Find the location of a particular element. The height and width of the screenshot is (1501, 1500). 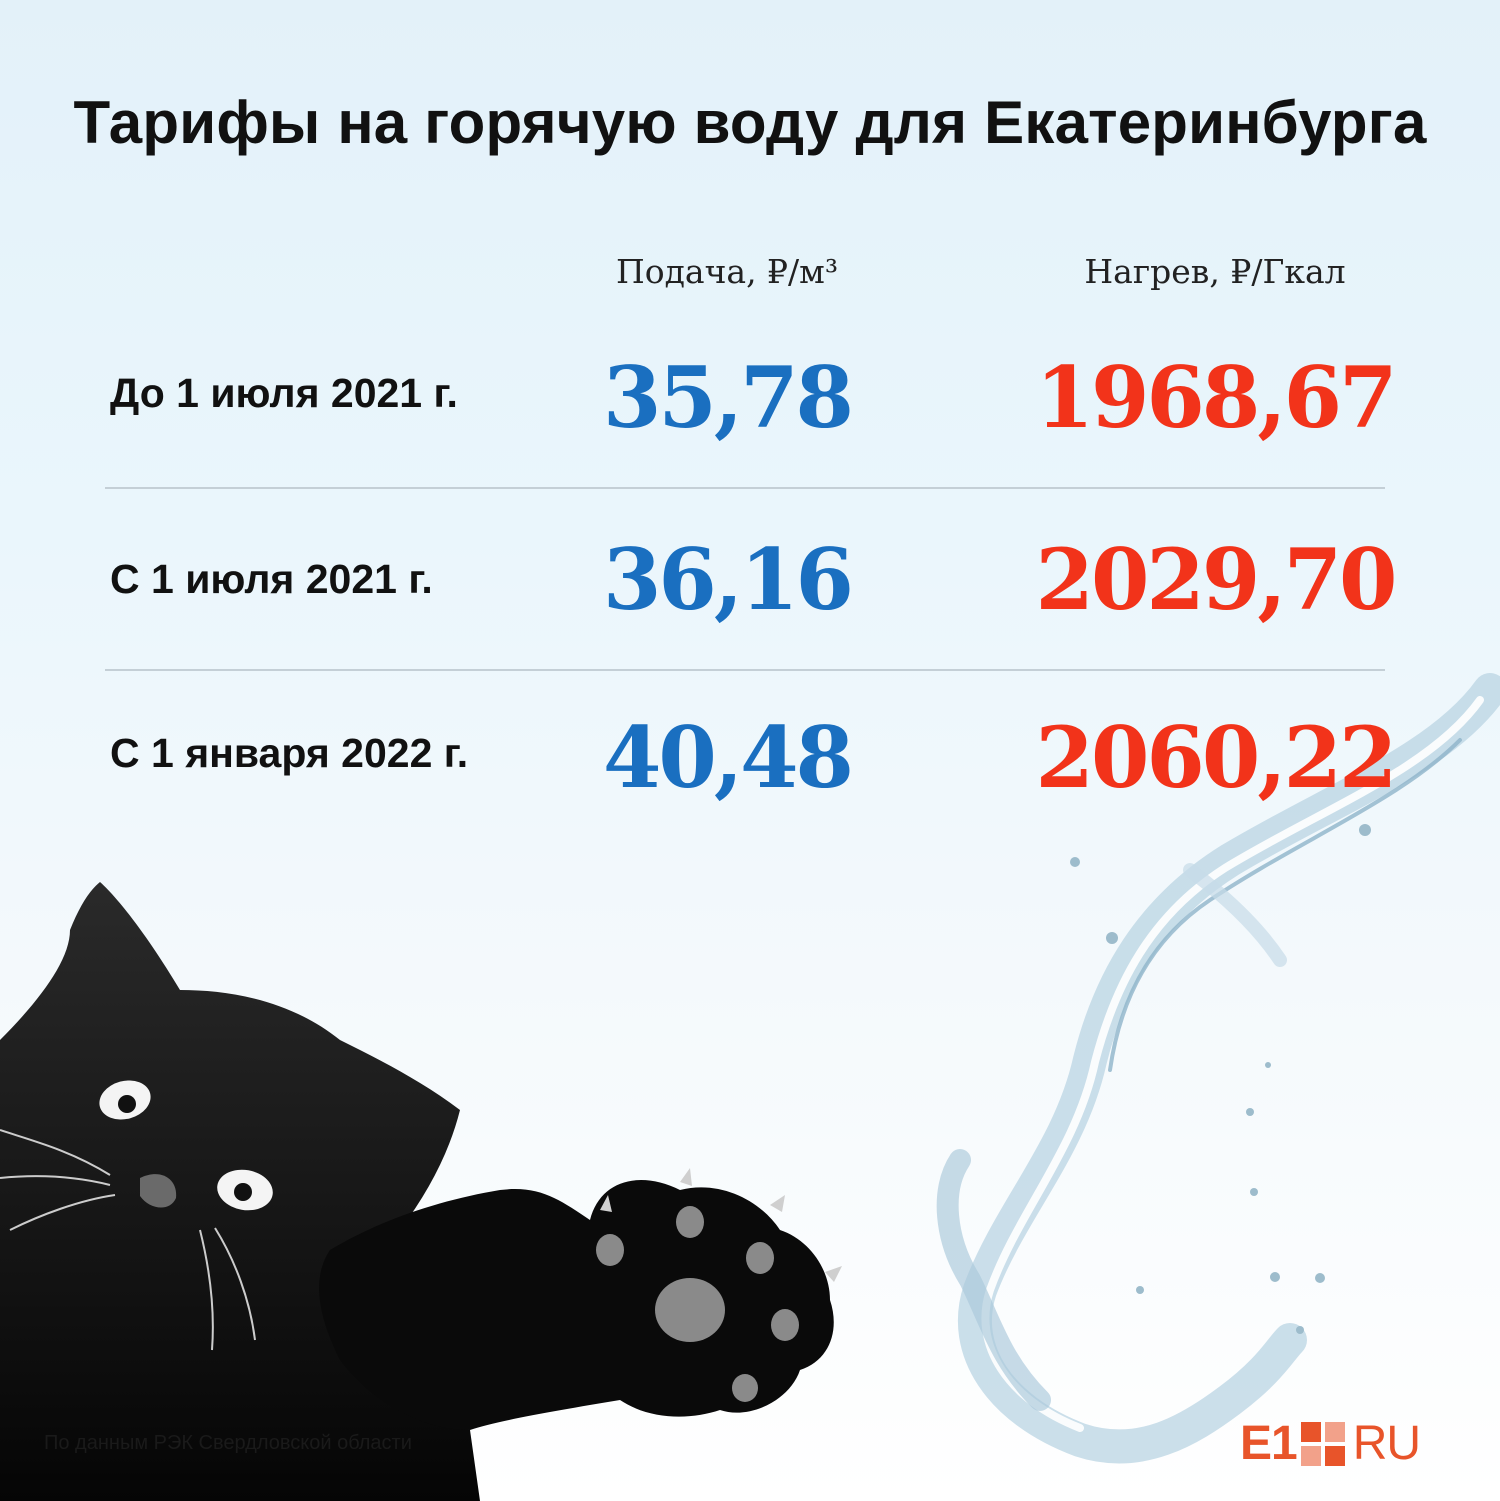

heating-value: 1968,67 is located at coordinates (1216, 397).